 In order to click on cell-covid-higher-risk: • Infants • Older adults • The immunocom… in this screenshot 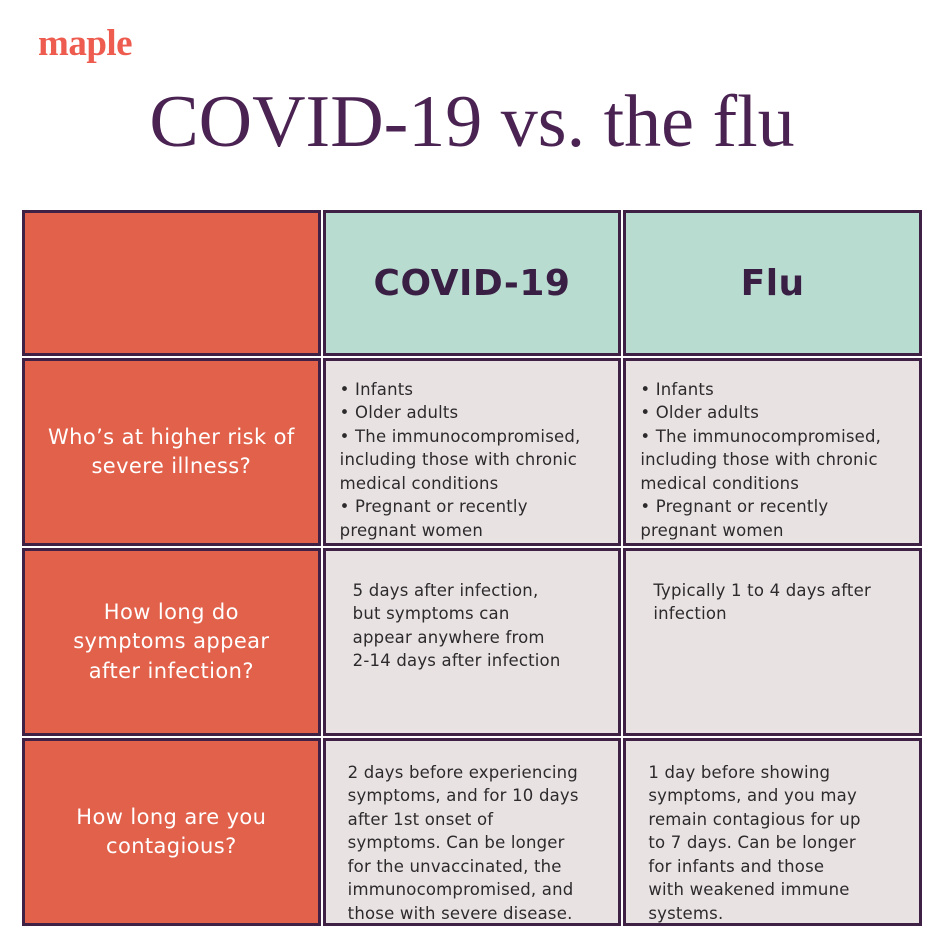, I will do `click(472, 452)`.